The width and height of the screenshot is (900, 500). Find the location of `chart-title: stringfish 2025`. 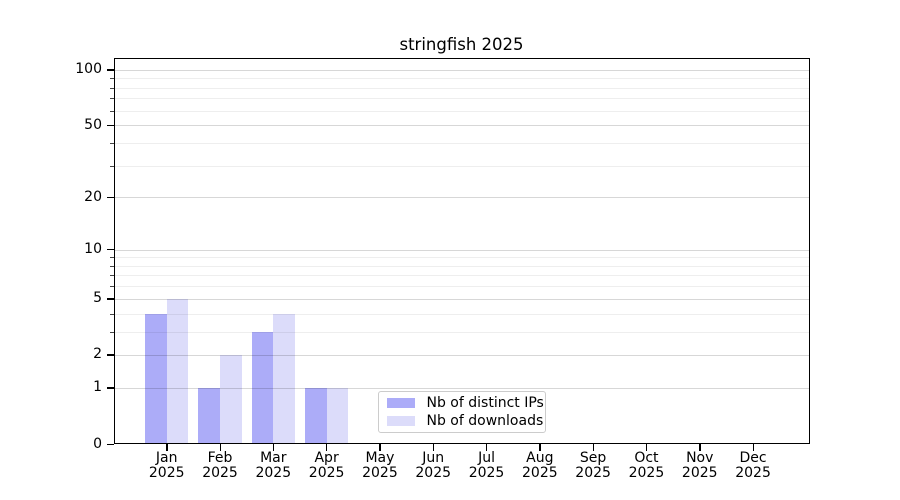

chart-title: stringfish 2025 is located at coordinates (461, 44).